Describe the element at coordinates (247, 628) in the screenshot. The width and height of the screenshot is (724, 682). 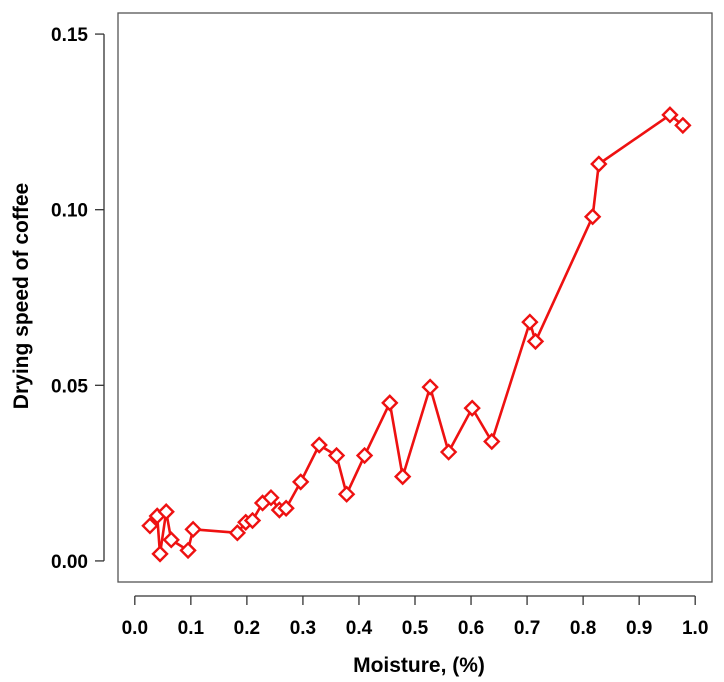
I see `x-tick-label: 0.2` at that location.